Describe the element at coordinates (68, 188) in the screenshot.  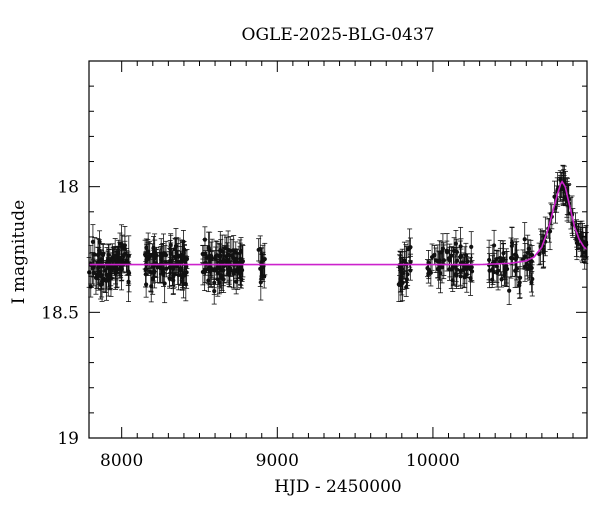
I see `y-tick-label: 18` at that location.